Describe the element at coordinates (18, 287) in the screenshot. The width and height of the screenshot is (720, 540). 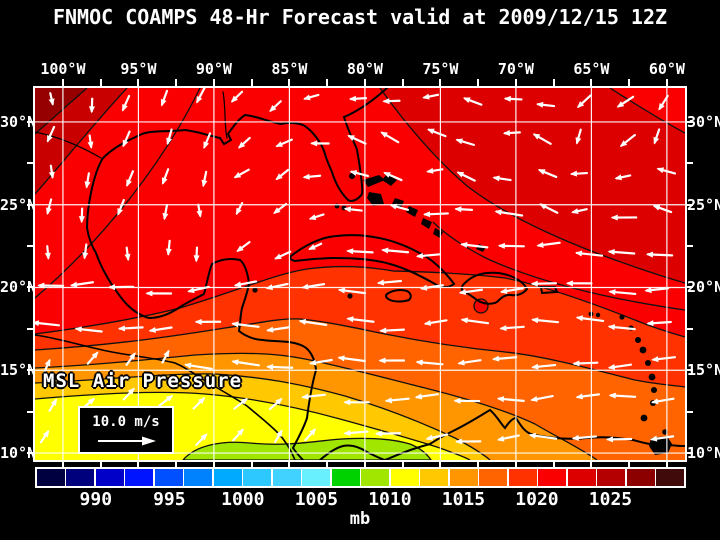
I see `lat-label-left: 20°N` at that location.